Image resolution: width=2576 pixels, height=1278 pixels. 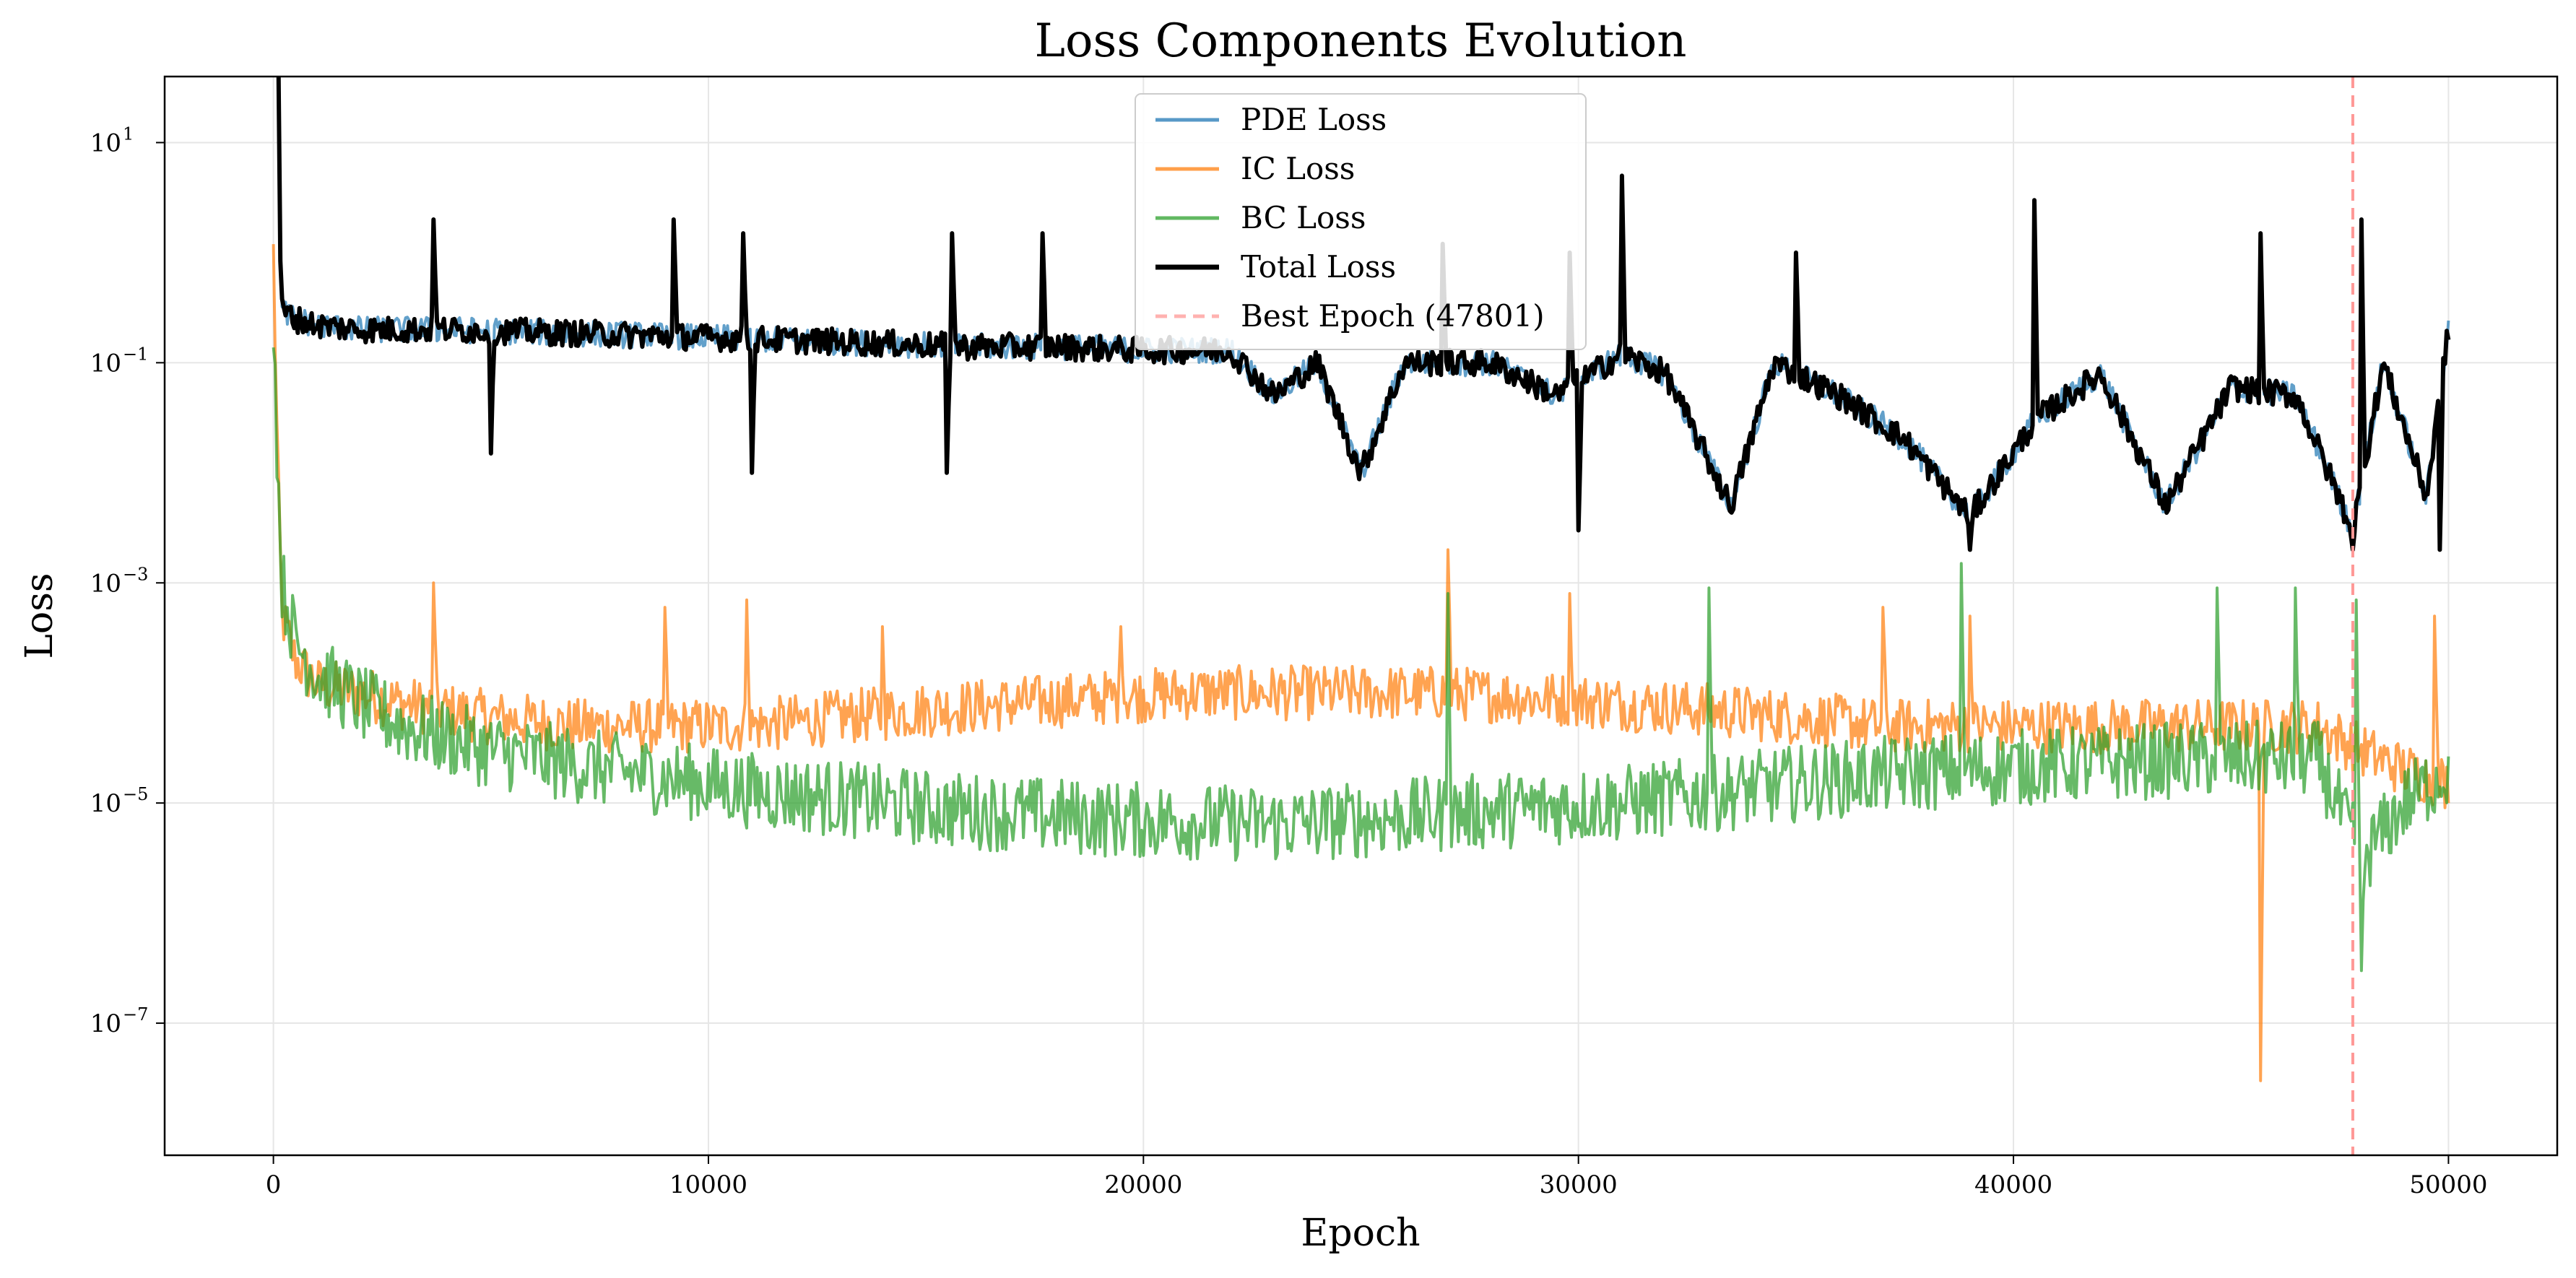 What do you see at coordinates (1143, 1184) in the screenshot?
I see `x-tick-label: 20000` at bounding box center [1143, 1184].